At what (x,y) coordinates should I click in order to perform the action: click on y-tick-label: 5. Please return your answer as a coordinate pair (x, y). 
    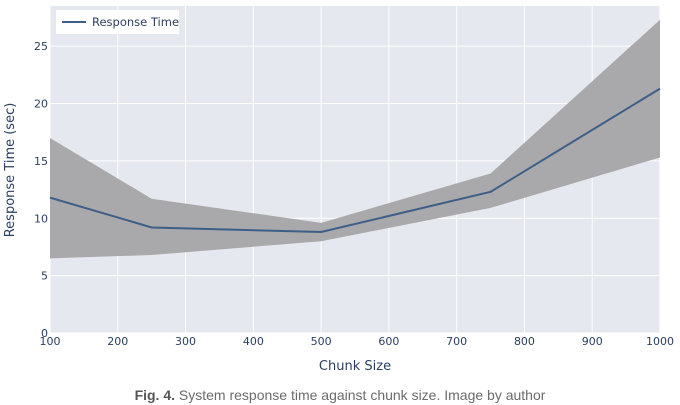
    Looking at the image, I should click on (44, 276).